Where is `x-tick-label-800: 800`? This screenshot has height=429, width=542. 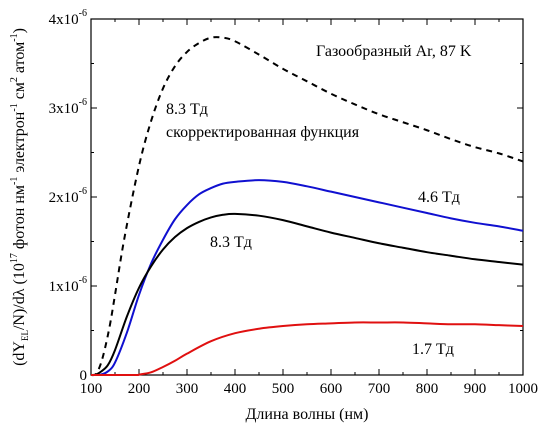 x-tick-label-800: 800 is located at coordinates (427, 389).